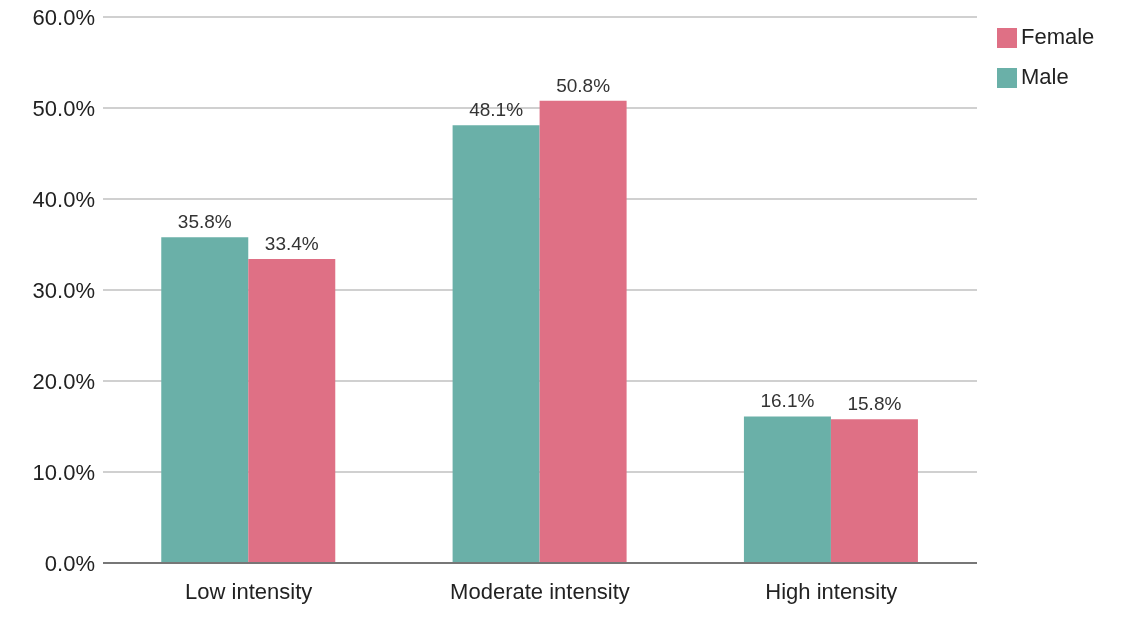 This screenshot has height=621, width=1145. Describe the element at coordinates (63, 17) in the screenshot. I see `y-tick-label: 60.0%` at that location.